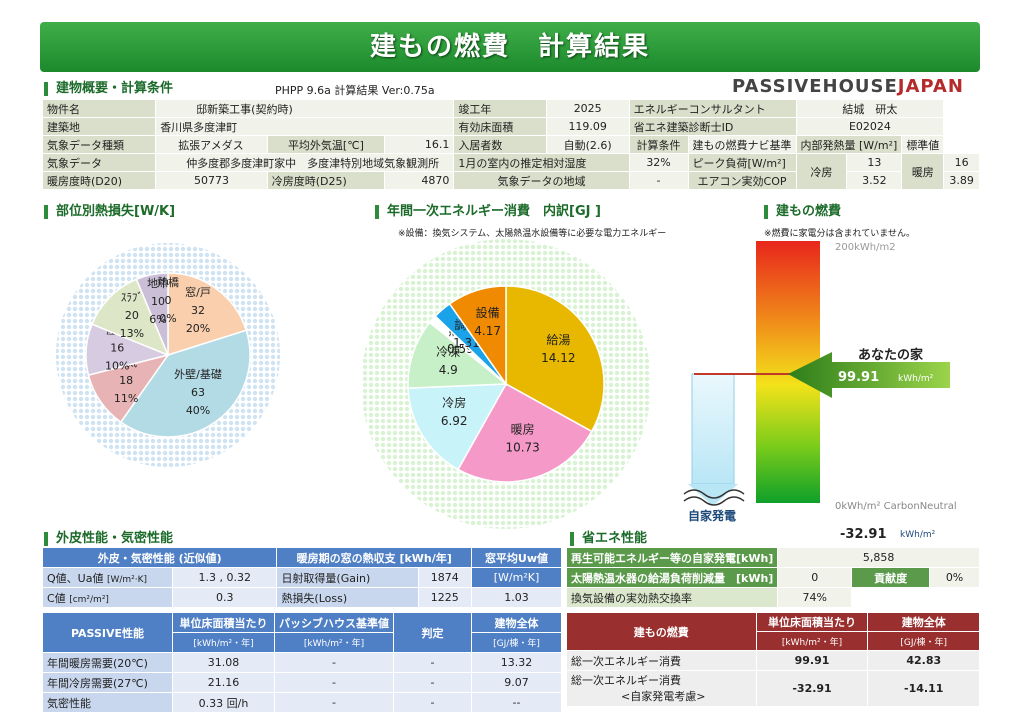 The height and width of the screenshot is (724, 1024). What do you see at coordinates (223, 662) in the screenshot?
I see `cell: 31.08` at bounding box center [223, 662].